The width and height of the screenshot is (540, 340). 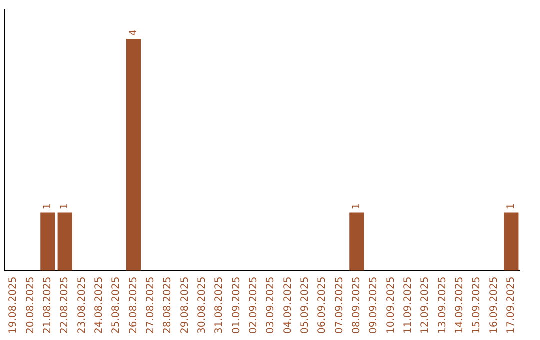 I want to click on x-tick-label: 26.08.2025, so click(x=134, y=305).